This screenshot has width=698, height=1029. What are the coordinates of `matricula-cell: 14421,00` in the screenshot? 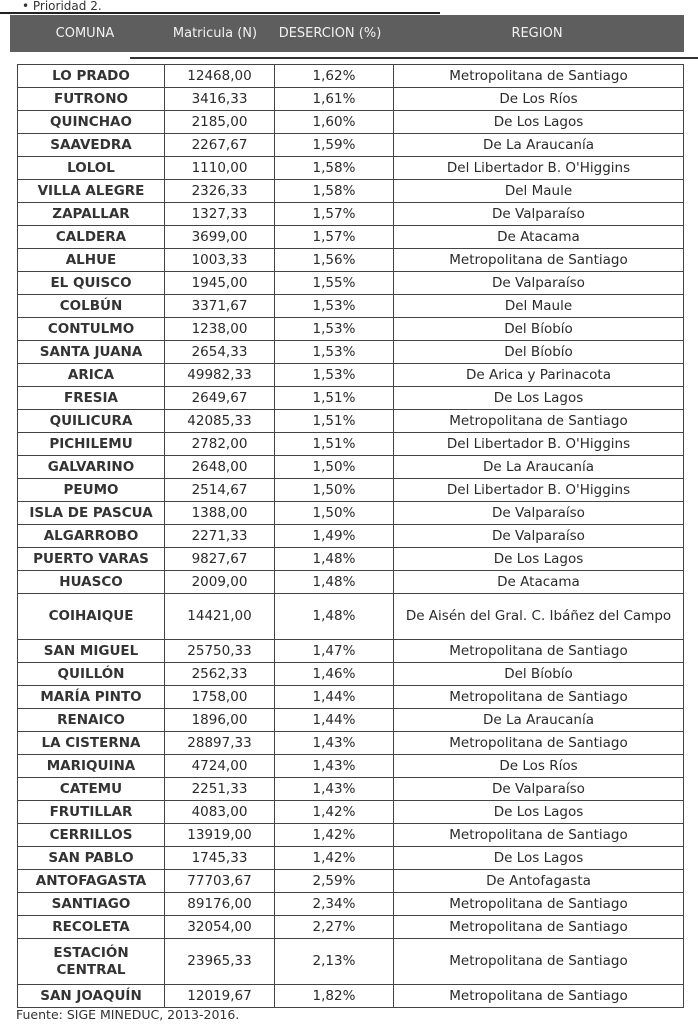 It's located at (219, 616).